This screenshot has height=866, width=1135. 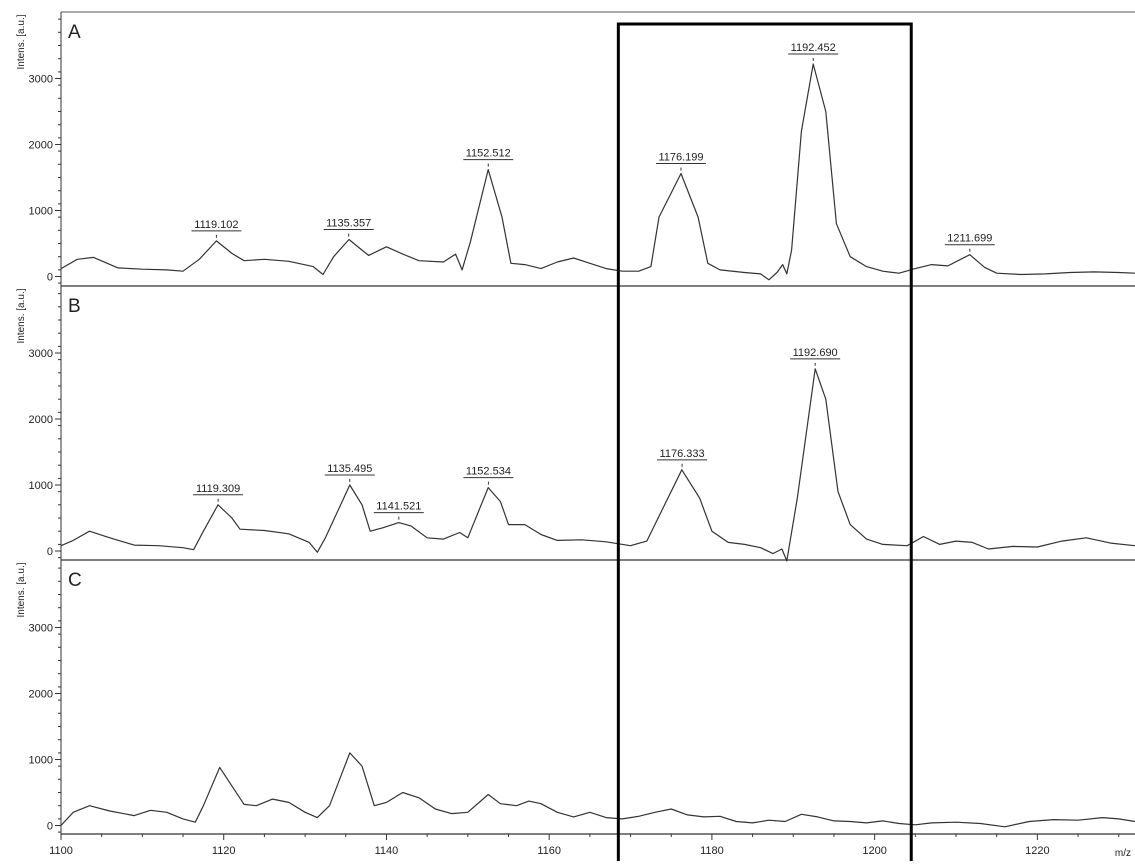 What do you see at coordinates (682, 454) in the screenshot?
I see `peak-label: 1176.333` at bounding box center [682, 454].